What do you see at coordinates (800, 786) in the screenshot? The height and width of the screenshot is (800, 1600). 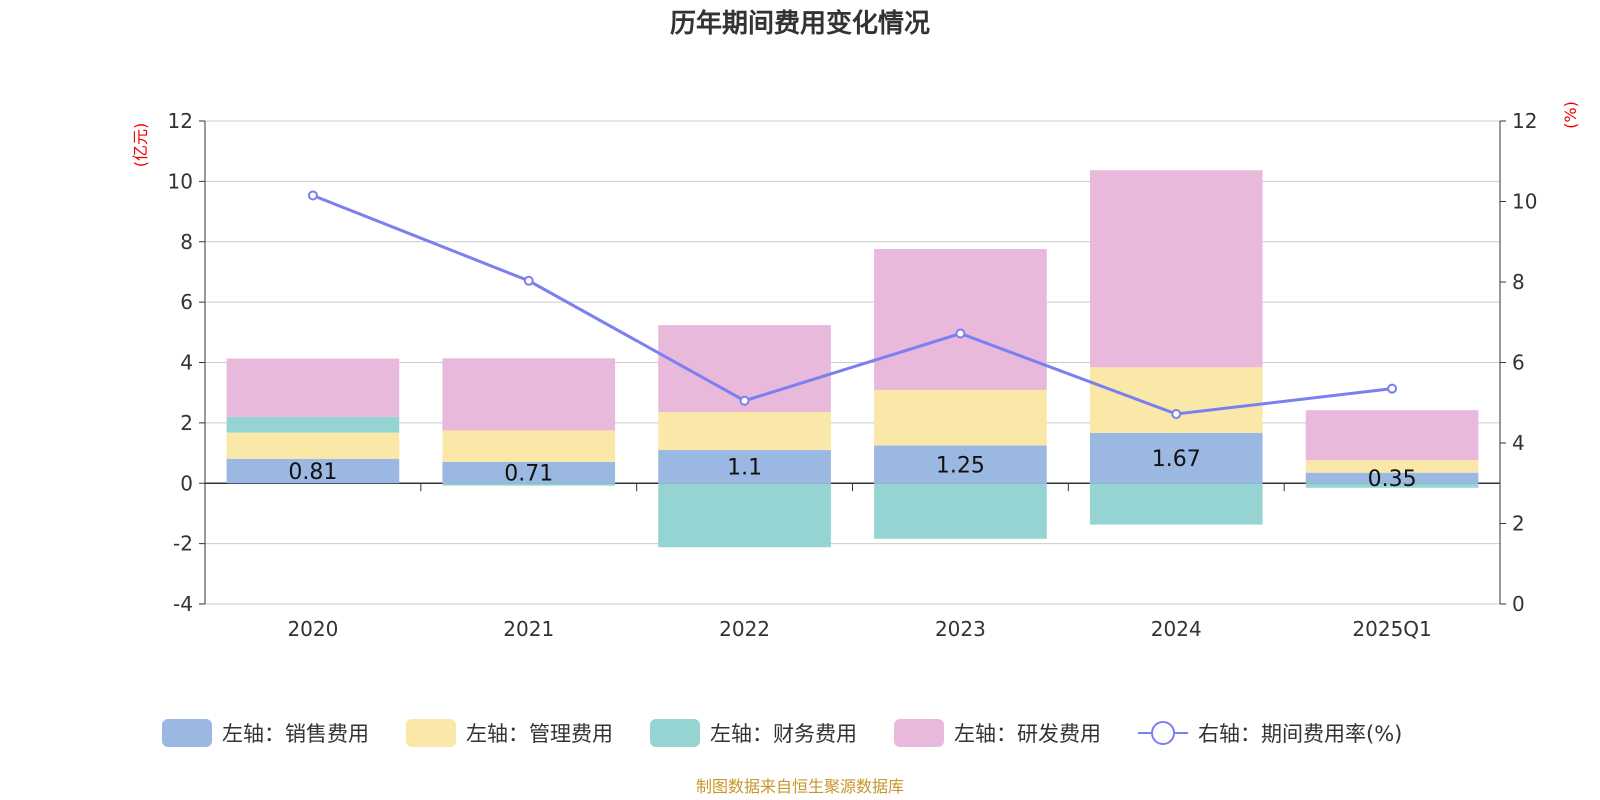 I see `source-note: 制图数据来自恒生聚源数据库` at bounding box center [800, 786].